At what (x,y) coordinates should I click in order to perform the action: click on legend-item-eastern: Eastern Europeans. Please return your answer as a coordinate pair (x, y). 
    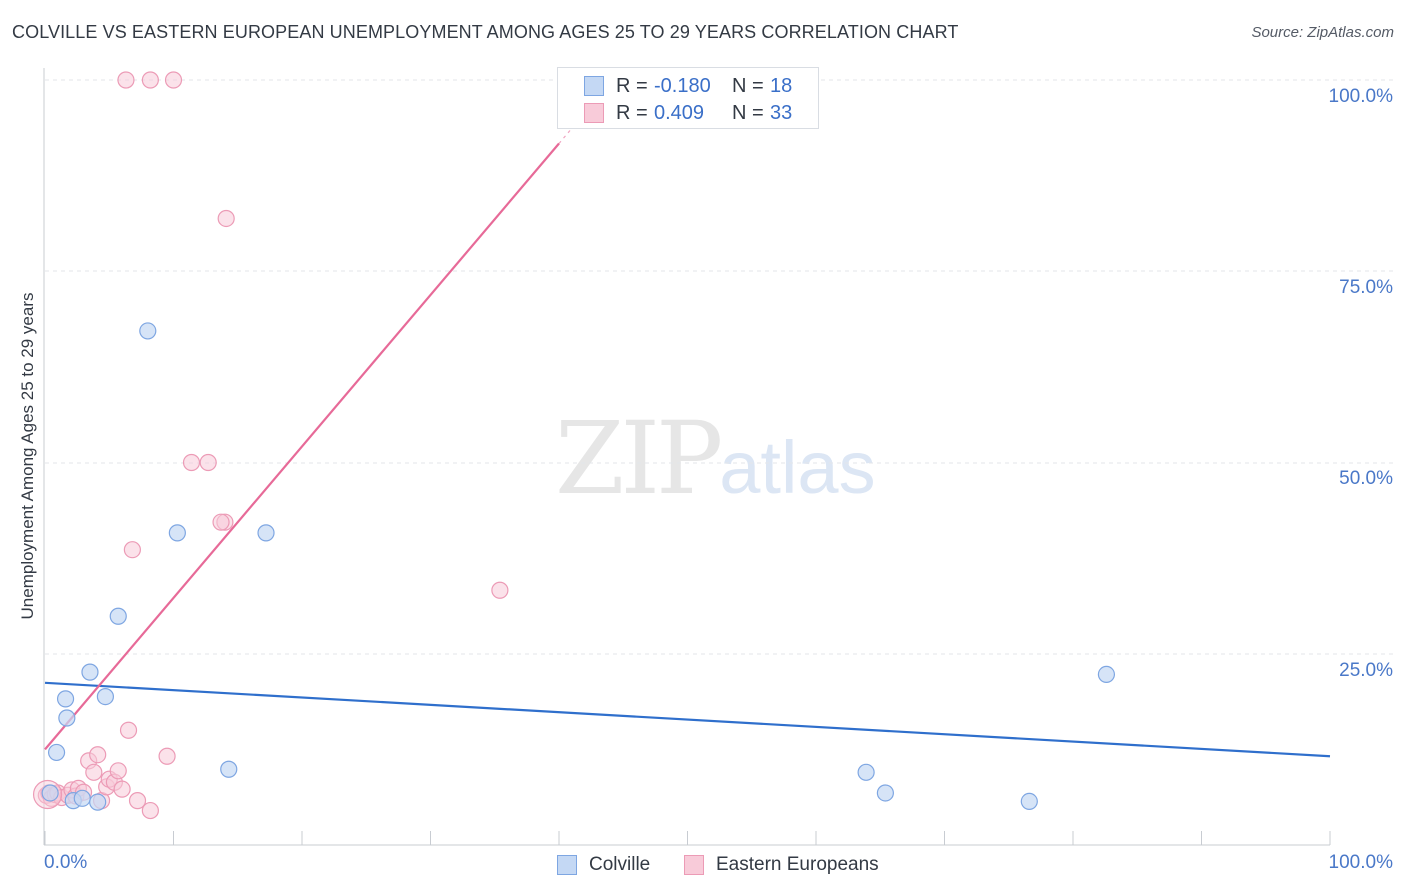
    Looking at the image, I should click on (781, 865).